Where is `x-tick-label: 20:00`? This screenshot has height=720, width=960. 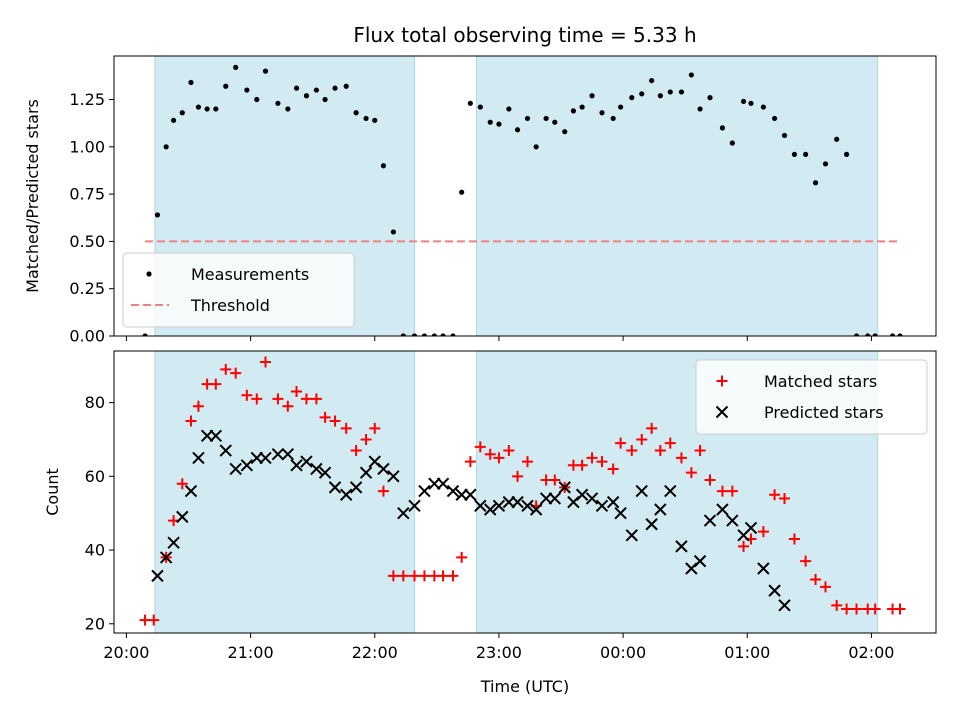
x-tick-label: 20:00 is located at coordinates (126, 652).